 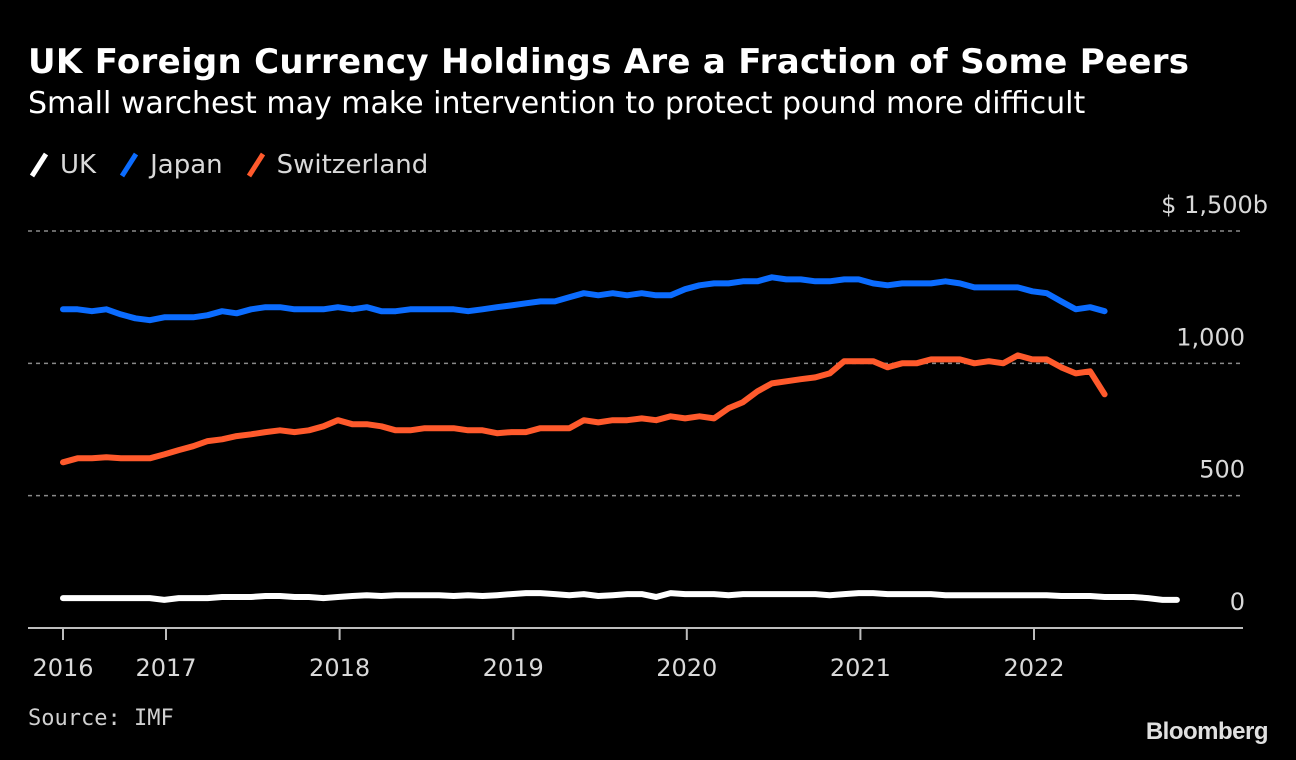 What do you see at coordinates (513, 668) in the screenshot?
I see `x-tick-label: 2019` at bounding box center [513, 668].